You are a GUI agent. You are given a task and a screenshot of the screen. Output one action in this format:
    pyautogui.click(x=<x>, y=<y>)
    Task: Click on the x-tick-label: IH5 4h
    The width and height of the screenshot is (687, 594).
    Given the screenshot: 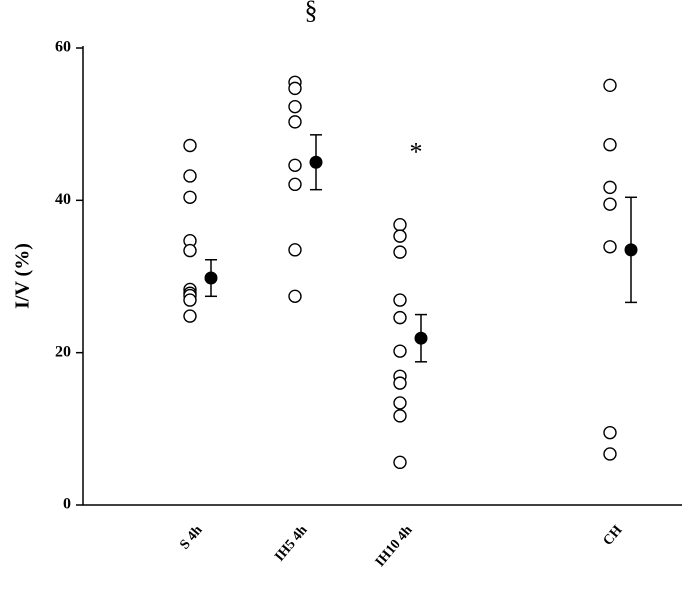 What is the action you would take?
    pyautogui.click(x=291, y=544)
    